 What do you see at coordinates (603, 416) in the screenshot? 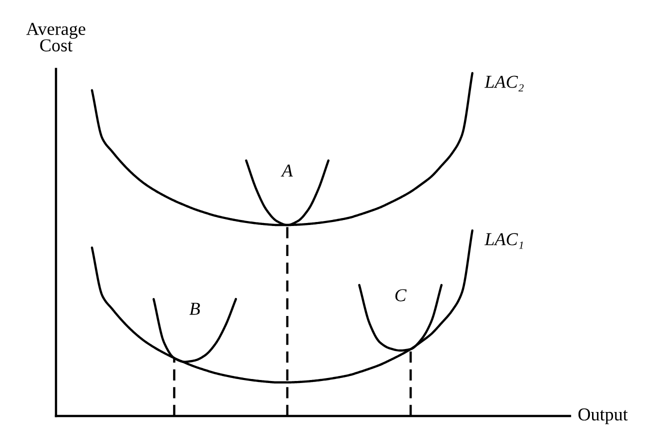
I see `text: Output` at bounding box center [603, 416].